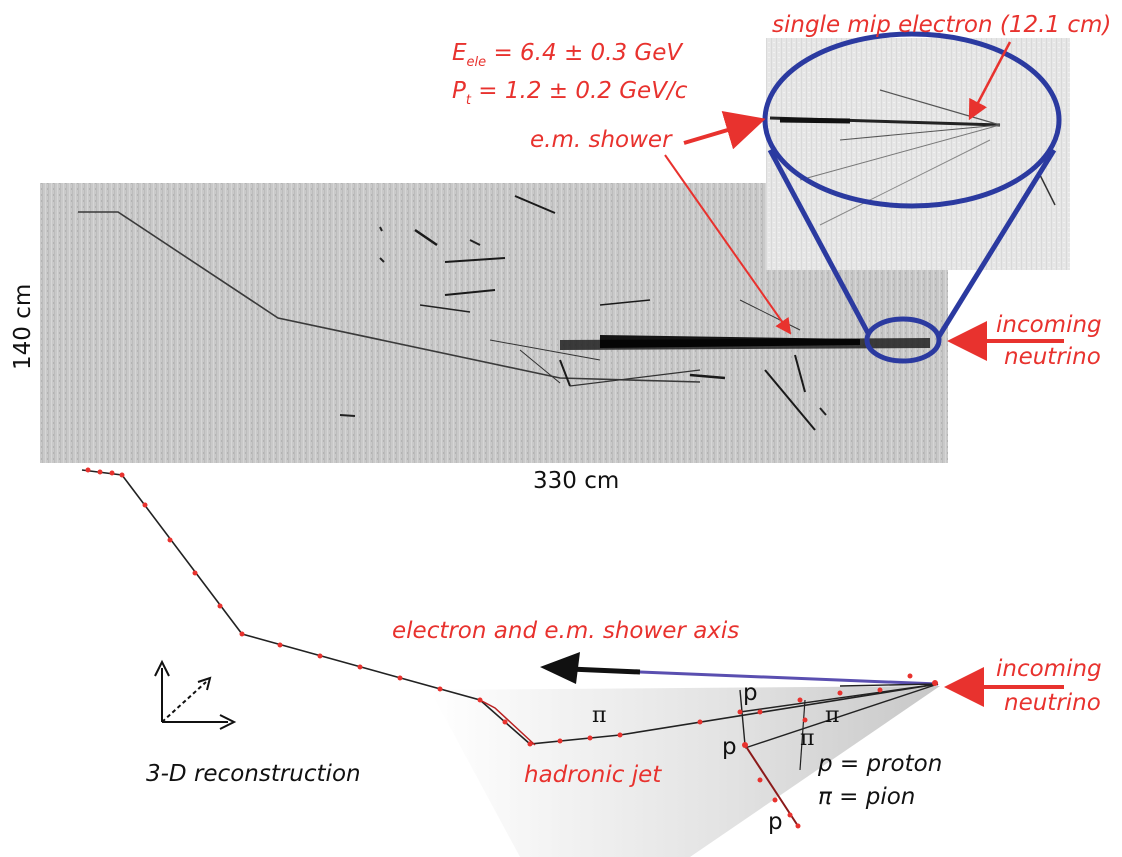 The image size is (1122, 857). I want to click on proton-label-2: p, so click(729, 747).